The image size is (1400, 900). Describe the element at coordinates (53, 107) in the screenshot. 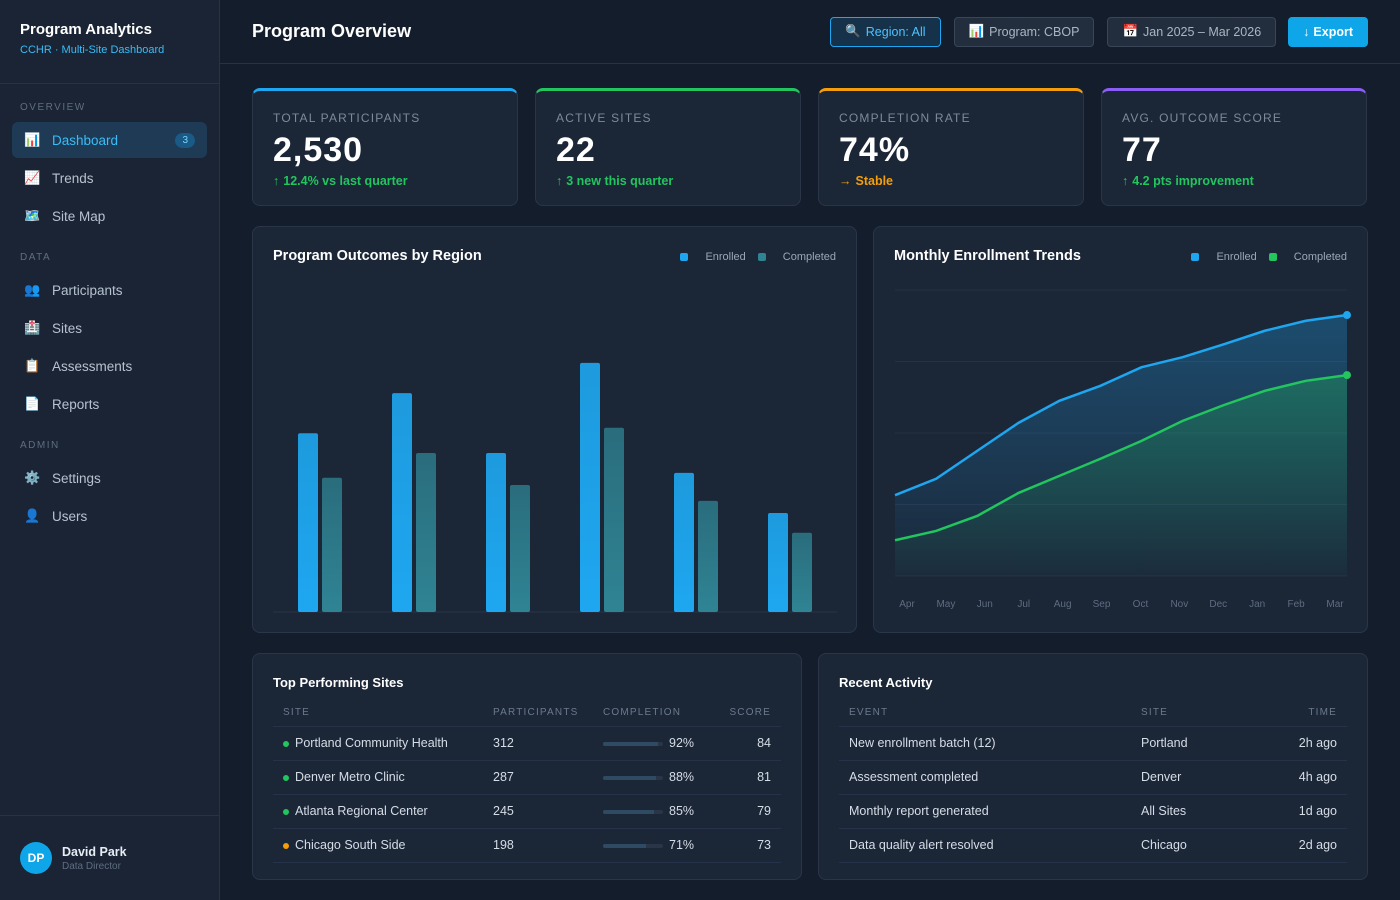

I see `nav-section-label: OVERVIEW` at that location.